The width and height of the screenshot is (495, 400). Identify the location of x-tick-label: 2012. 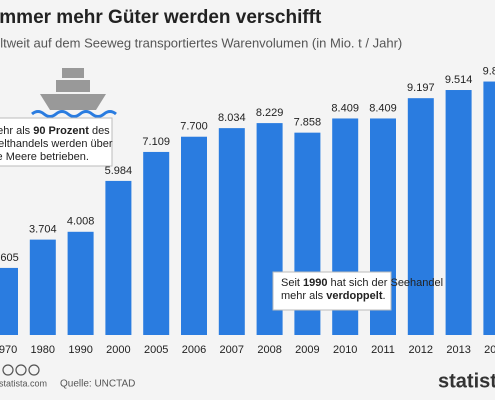
(421, 350).